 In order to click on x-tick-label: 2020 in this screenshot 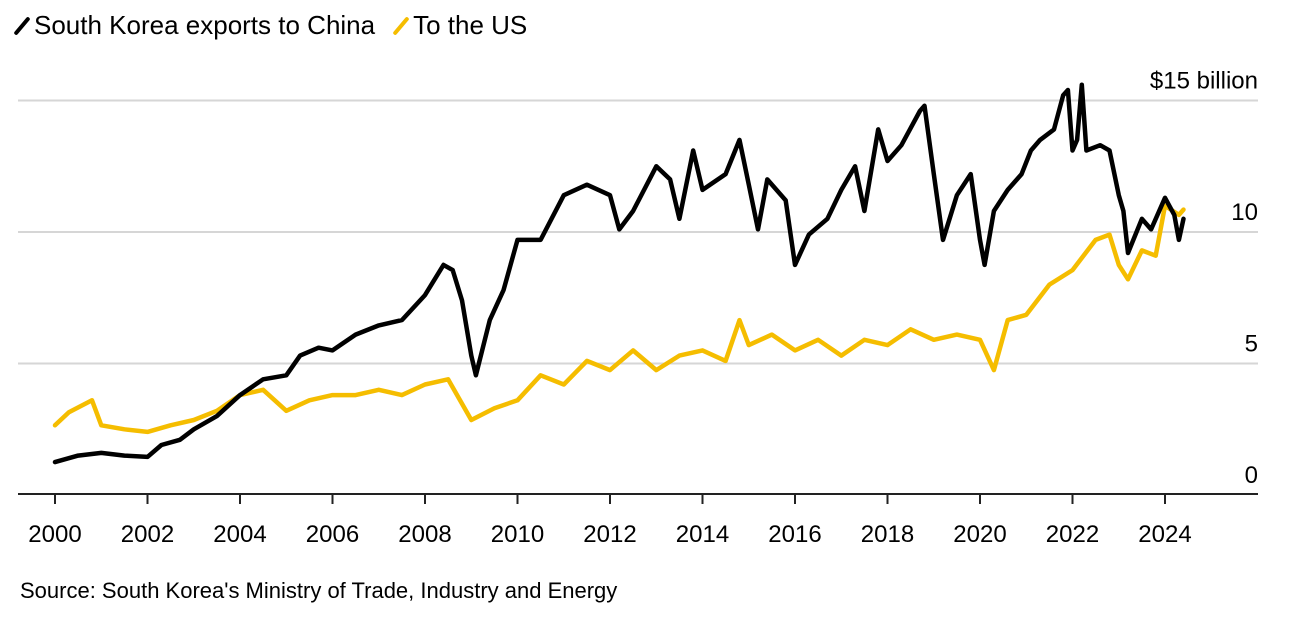, I will do `click(979, 534)`.